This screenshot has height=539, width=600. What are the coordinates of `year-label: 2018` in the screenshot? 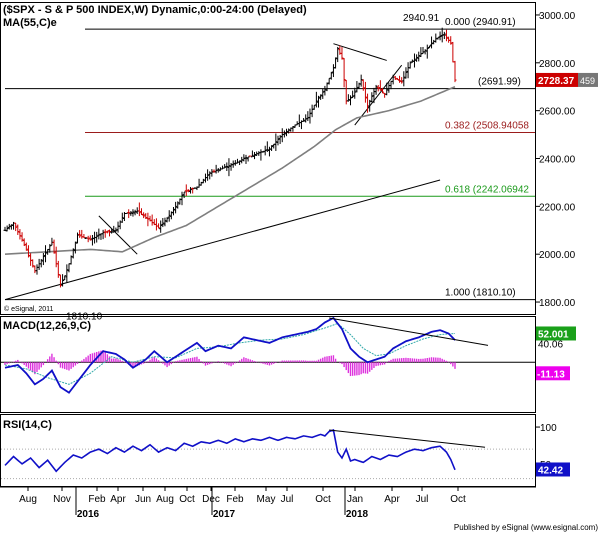 It's located at (357, 514).